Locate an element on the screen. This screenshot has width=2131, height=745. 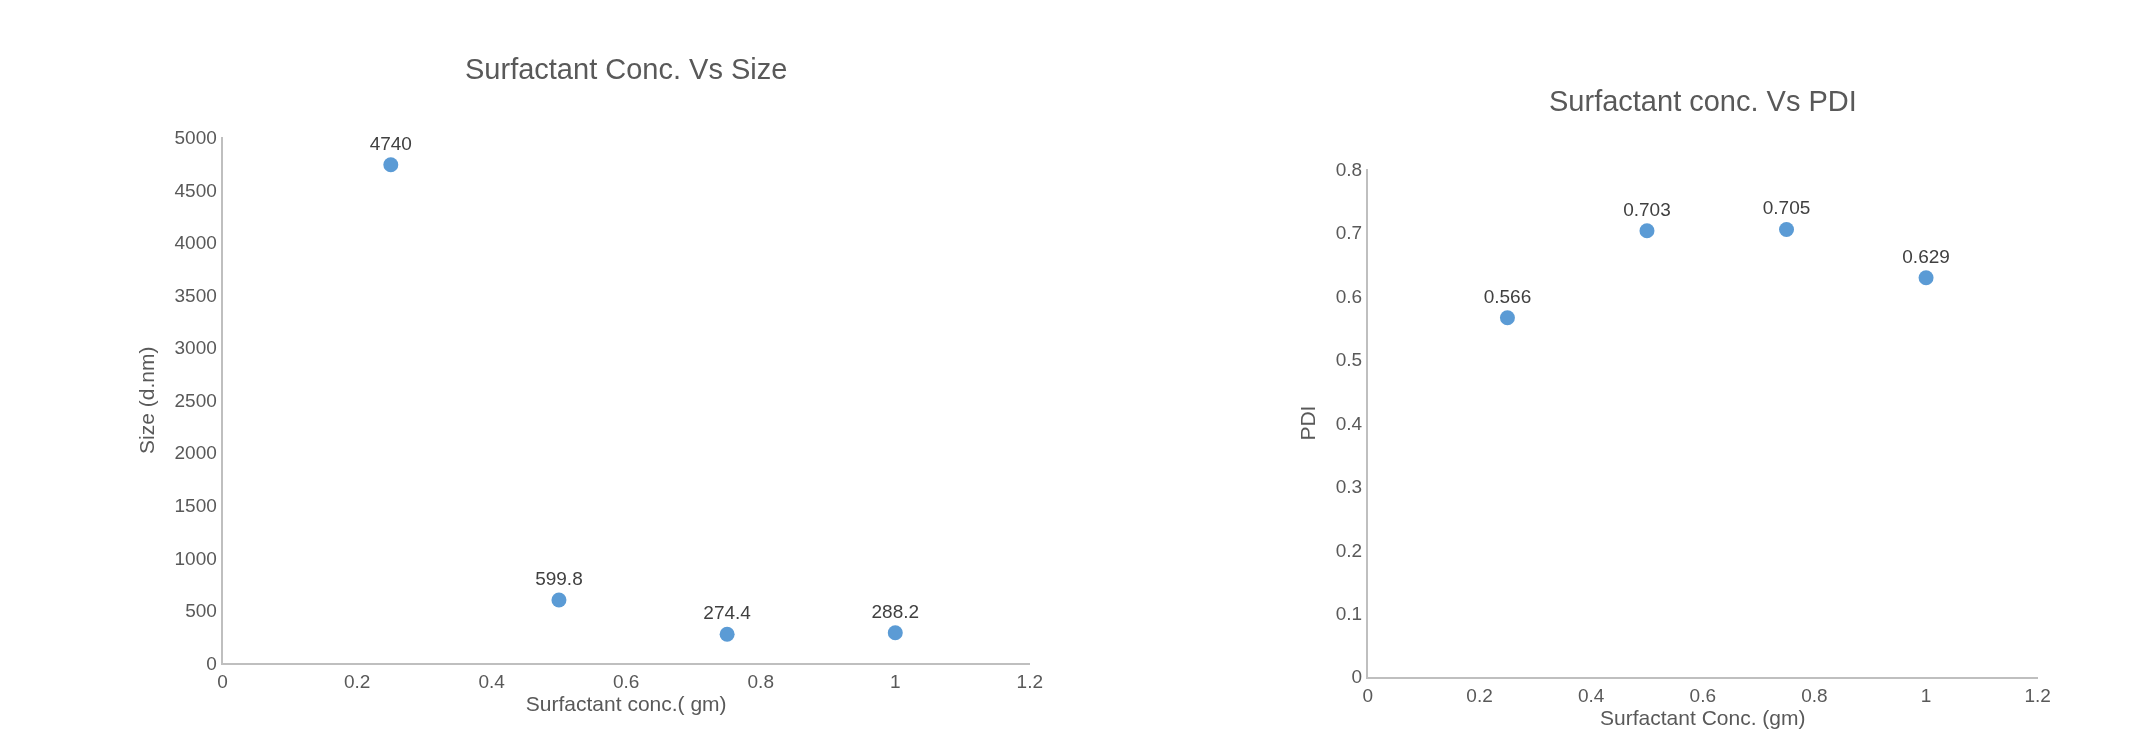
y-tick-label: 0.8 is located at coordinates (1349, 169).